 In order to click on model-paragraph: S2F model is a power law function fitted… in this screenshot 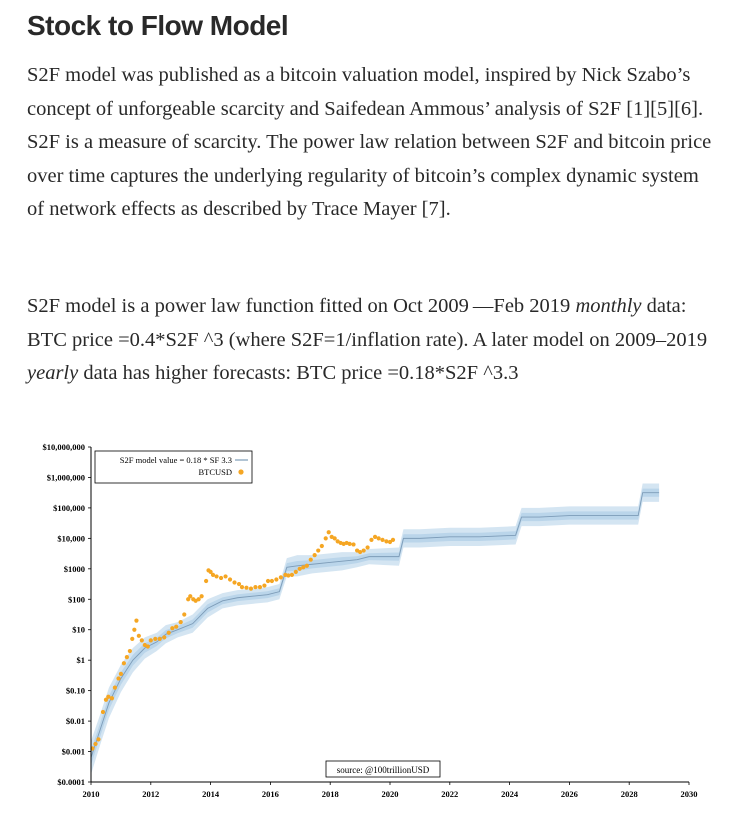, I will do `click(372, 340)`.